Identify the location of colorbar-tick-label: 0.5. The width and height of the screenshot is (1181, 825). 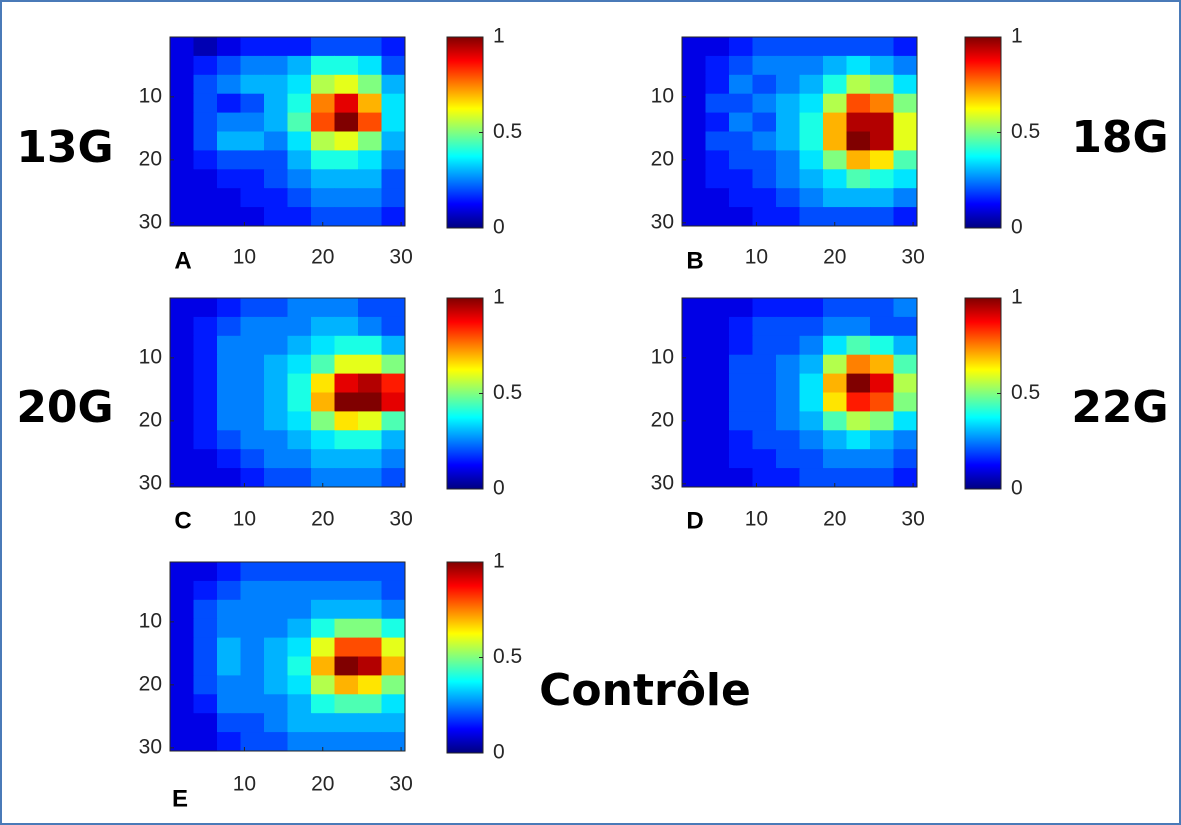
(1025, 131).